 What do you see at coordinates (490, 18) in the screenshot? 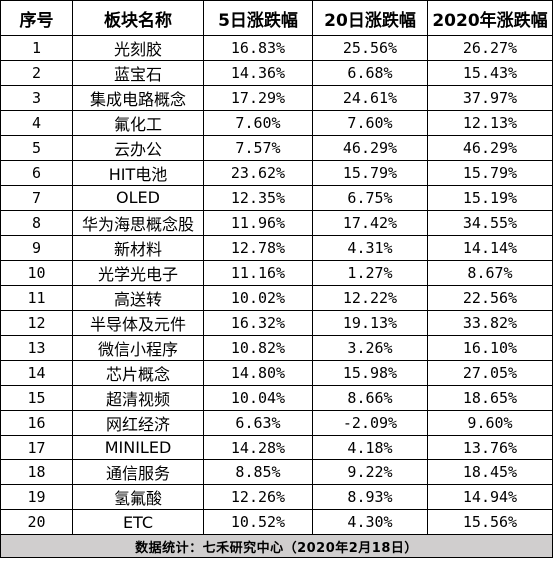
I see `header-2020-change: 2020年涨跌幅` at bounding box center [490, 18].